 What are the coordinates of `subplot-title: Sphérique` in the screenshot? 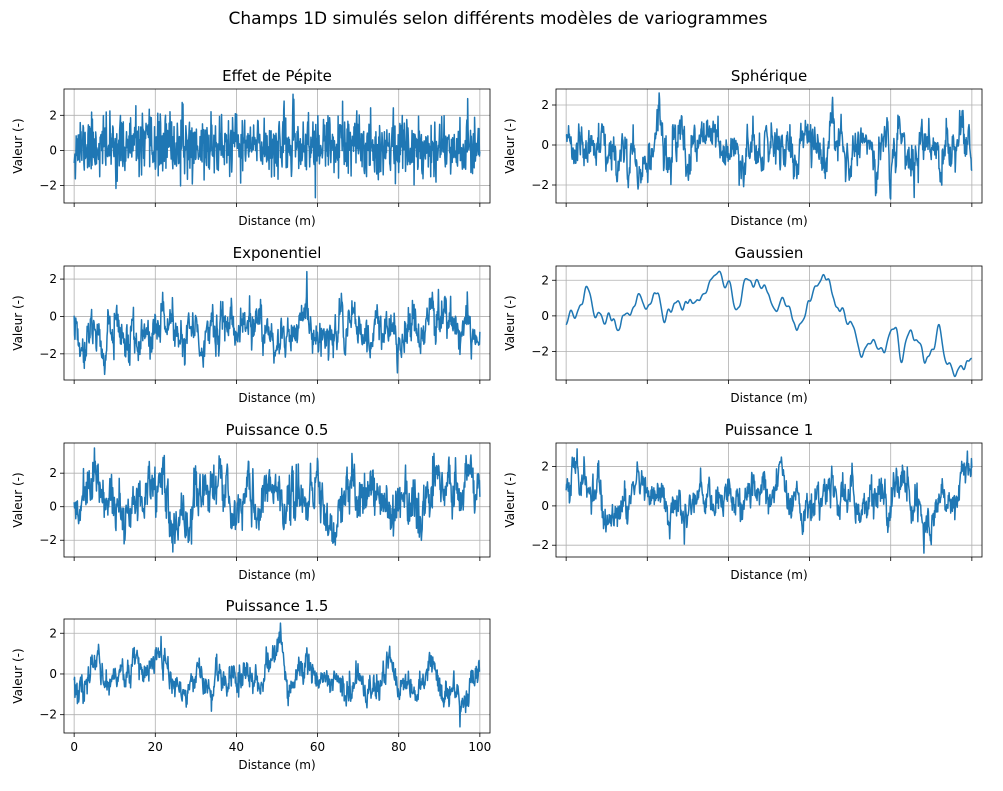 It's located at (769, 76).